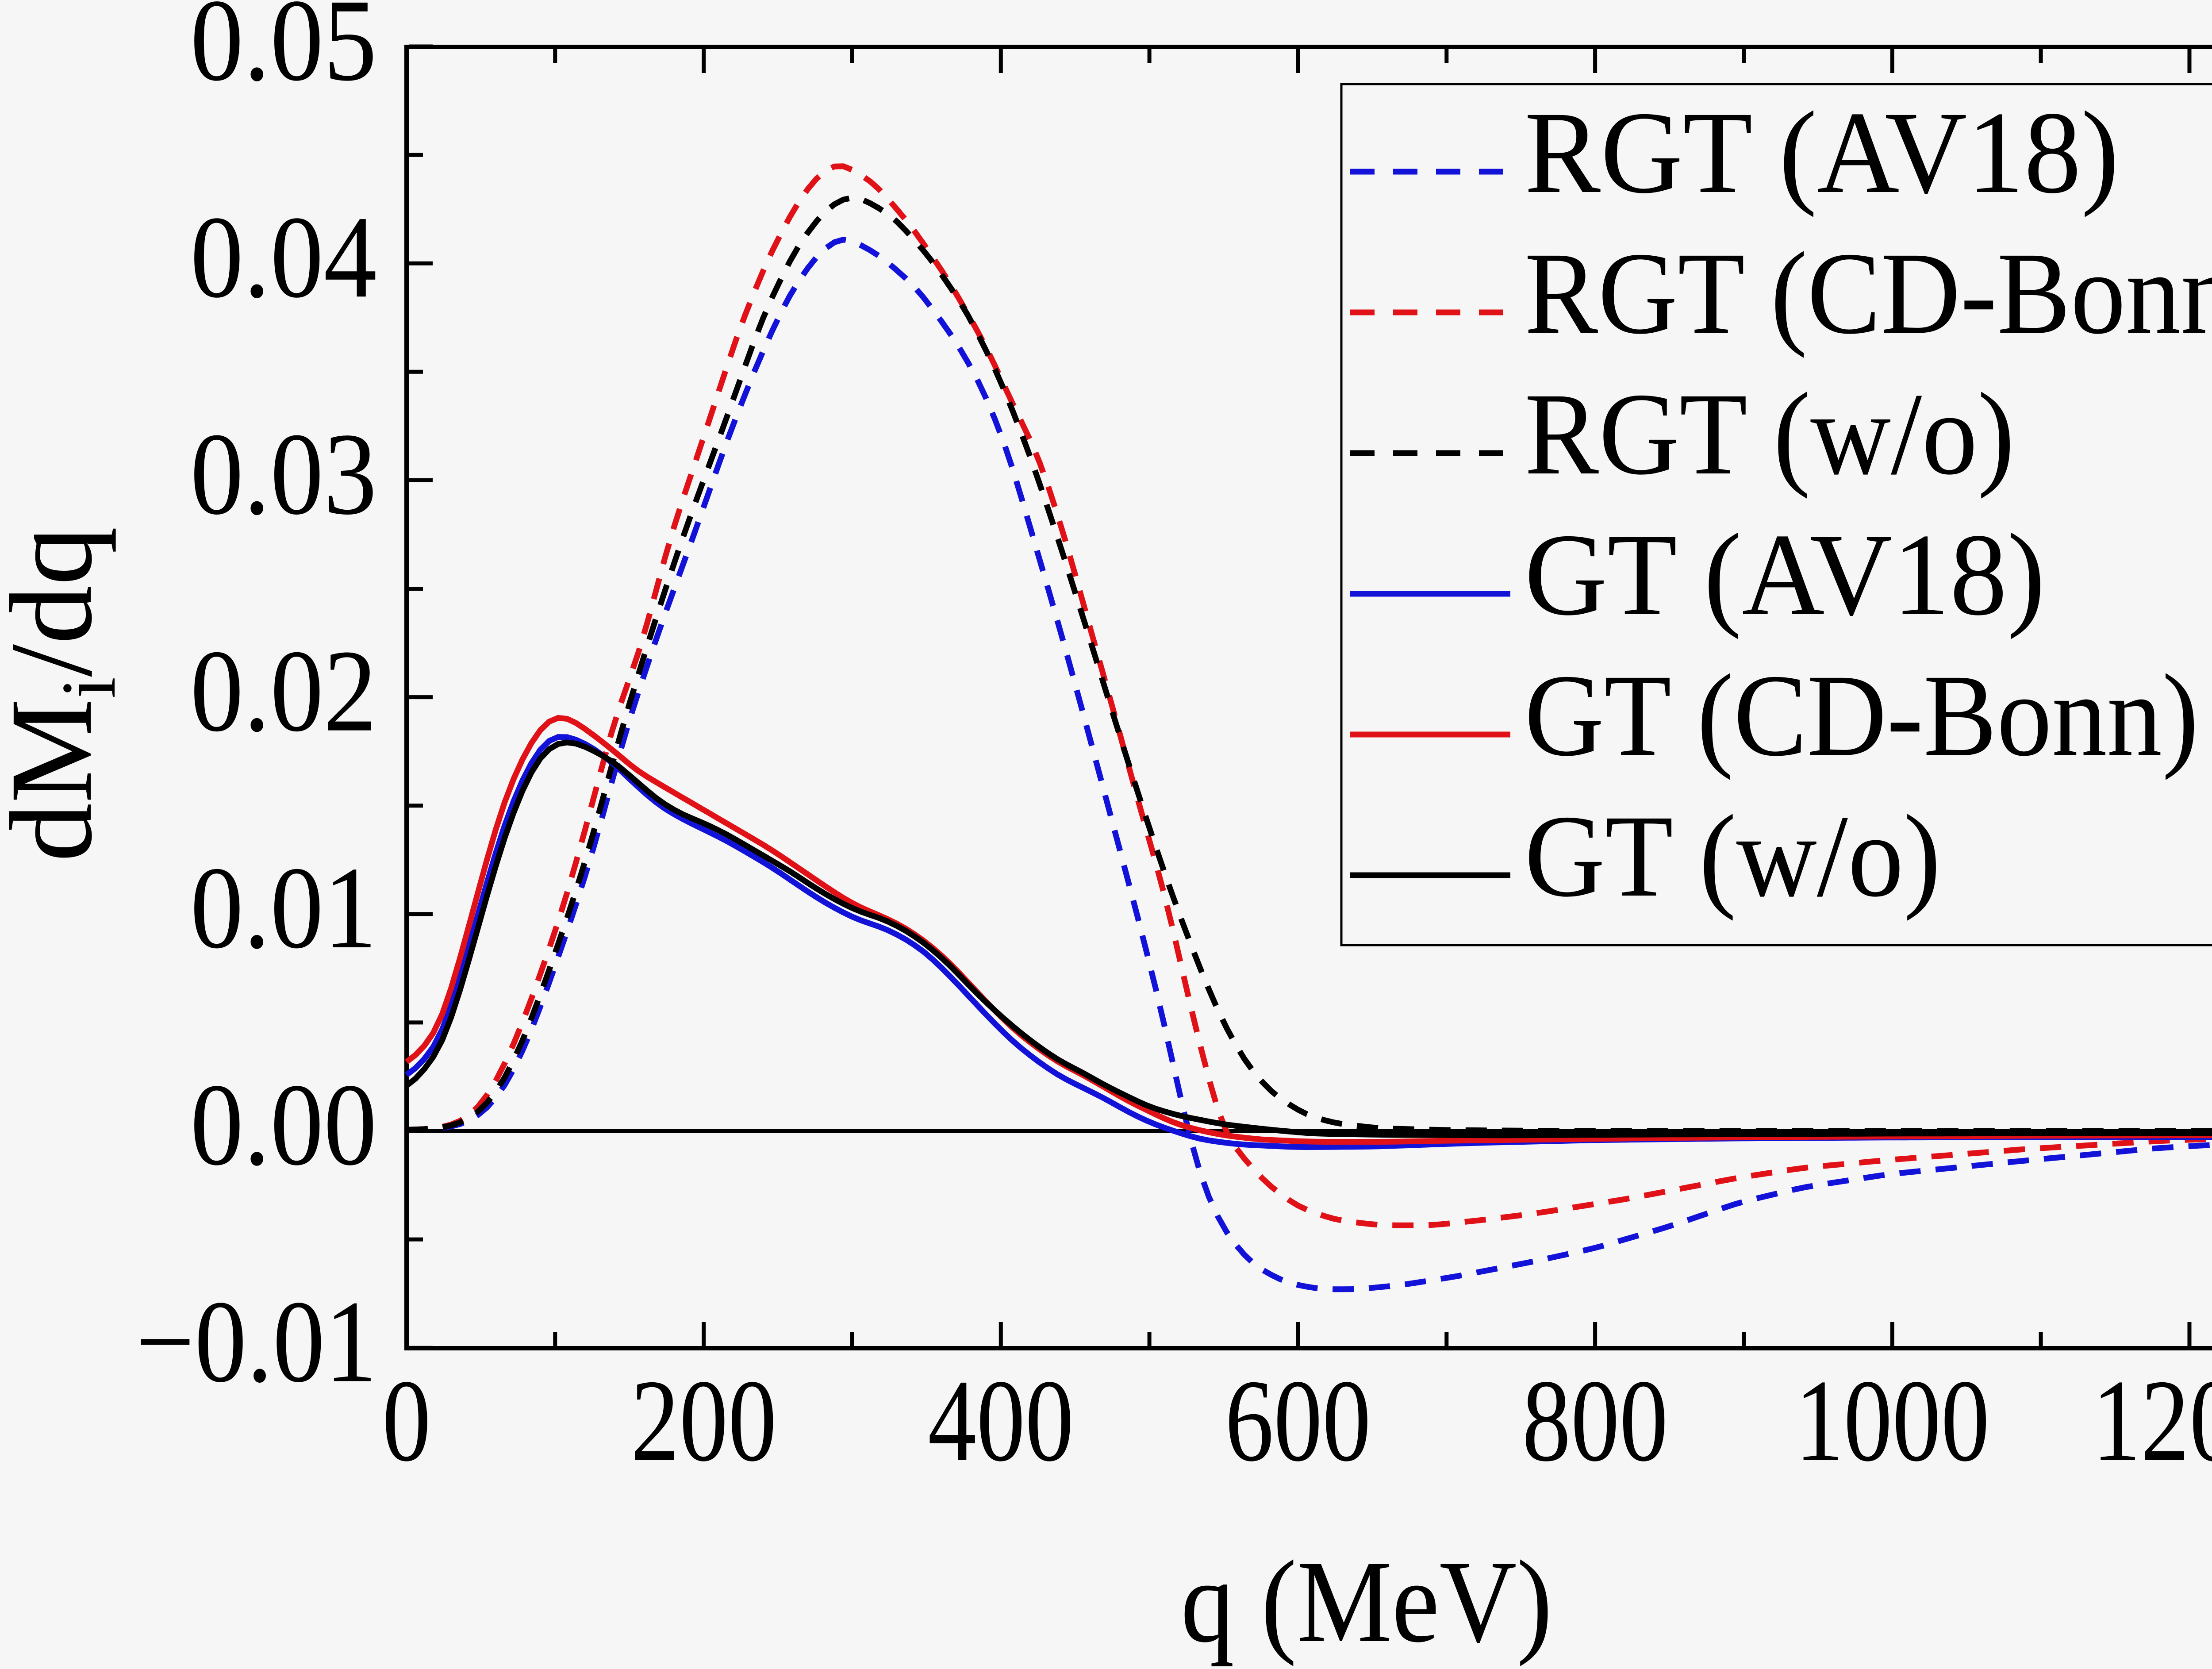 The width and height of the screenshot is (2212, 1669). What do you see at coordinates (1892, 1420) in the screenshot?
I see `svg-text: 1000` at bounding box center [1892, 1420].